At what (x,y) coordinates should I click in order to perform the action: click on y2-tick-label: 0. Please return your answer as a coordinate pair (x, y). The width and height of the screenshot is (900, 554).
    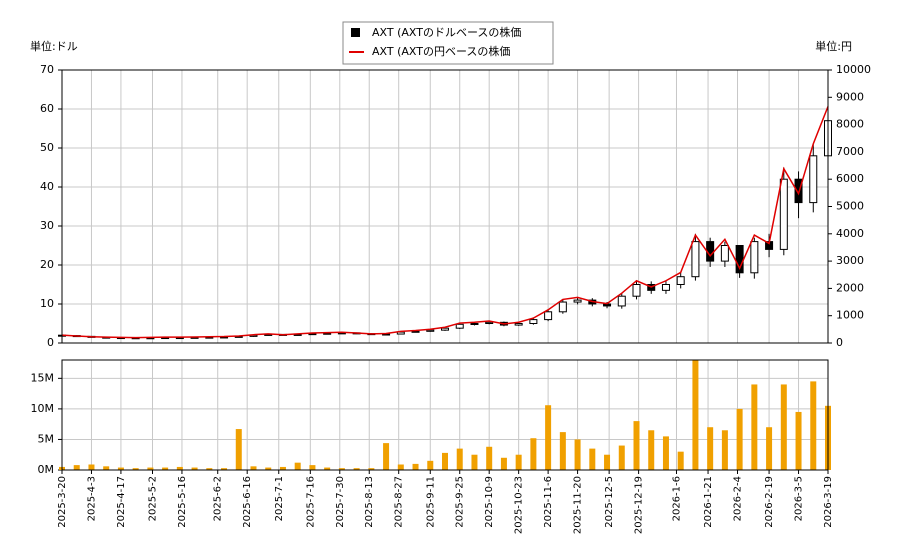
    Looking at the image, I should click on (839, 342).